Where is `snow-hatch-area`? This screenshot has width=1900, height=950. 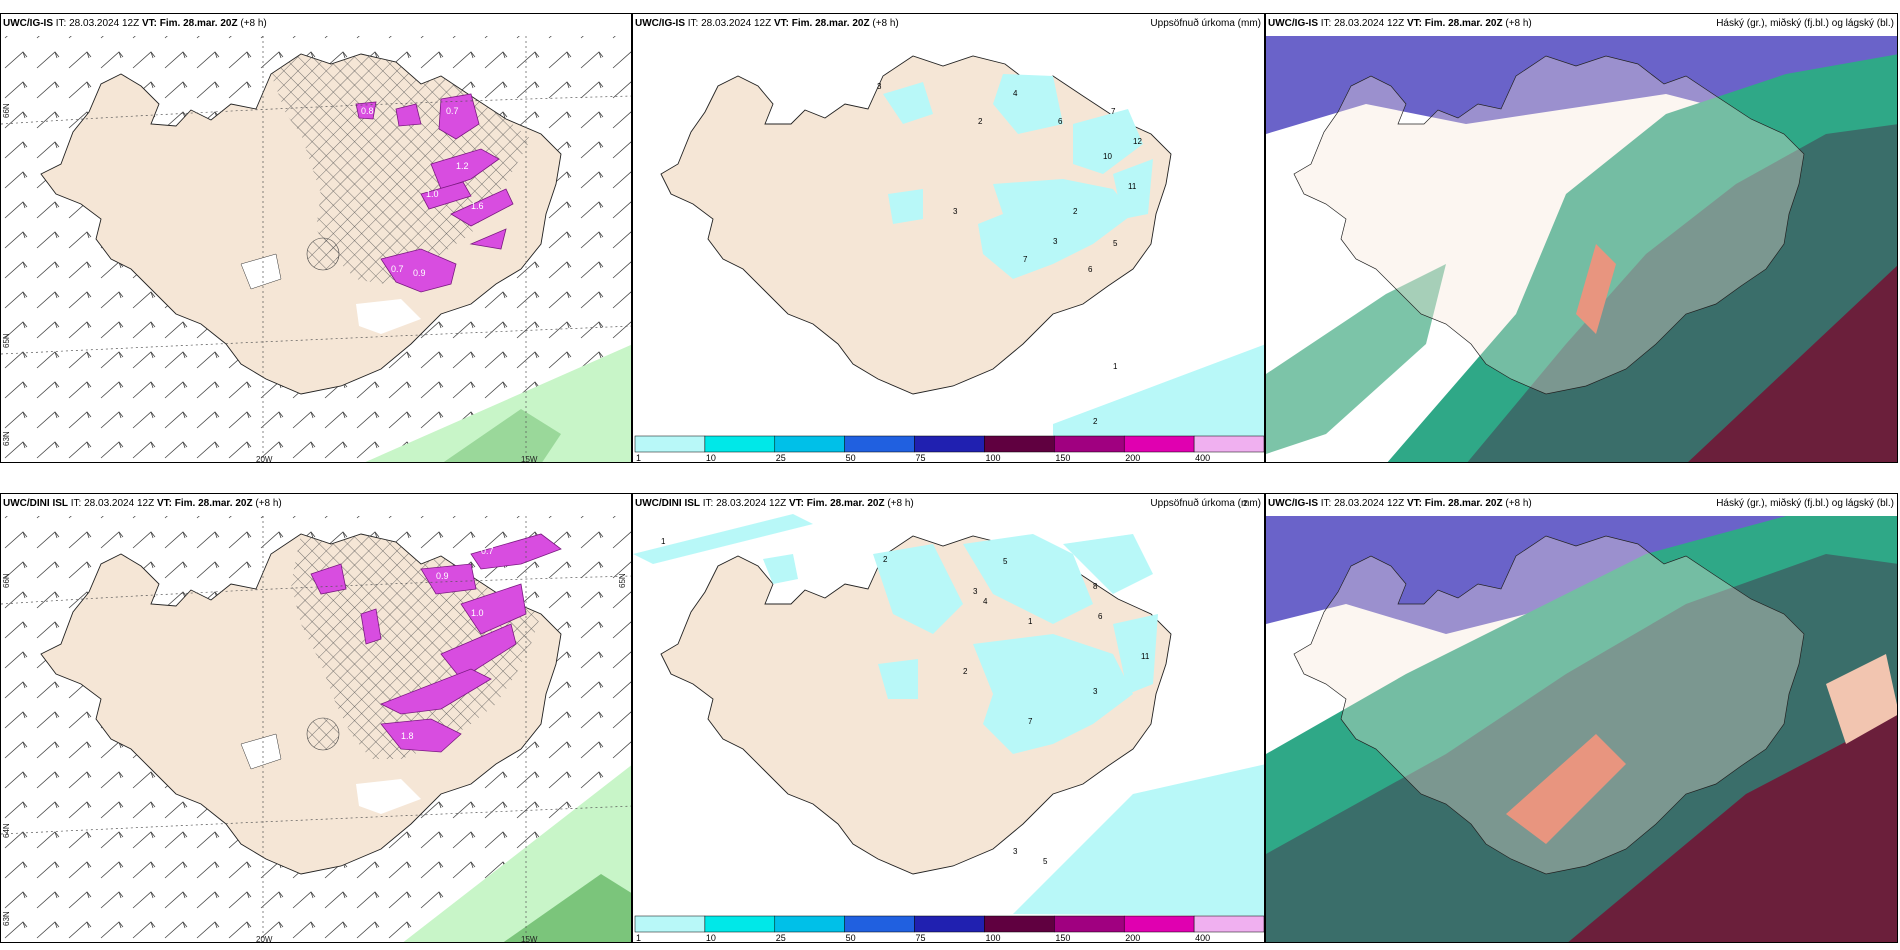
snow-hatch-area is located at coordinates (416, 646).